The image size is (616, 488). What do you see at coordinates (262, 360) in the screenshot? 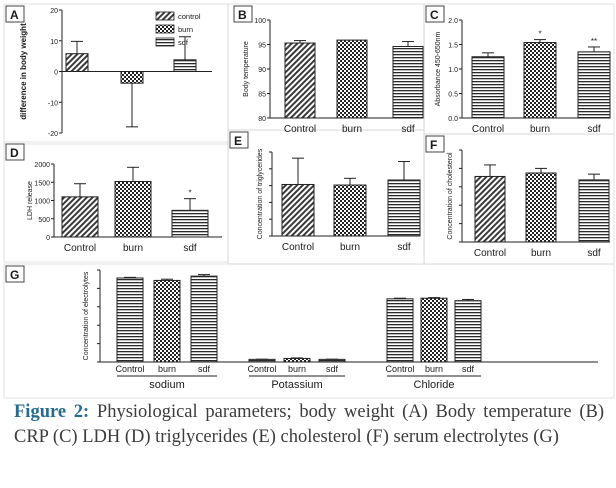
I see `panel-G-bar-Potassium-Control` at bounding box center [262, 360].